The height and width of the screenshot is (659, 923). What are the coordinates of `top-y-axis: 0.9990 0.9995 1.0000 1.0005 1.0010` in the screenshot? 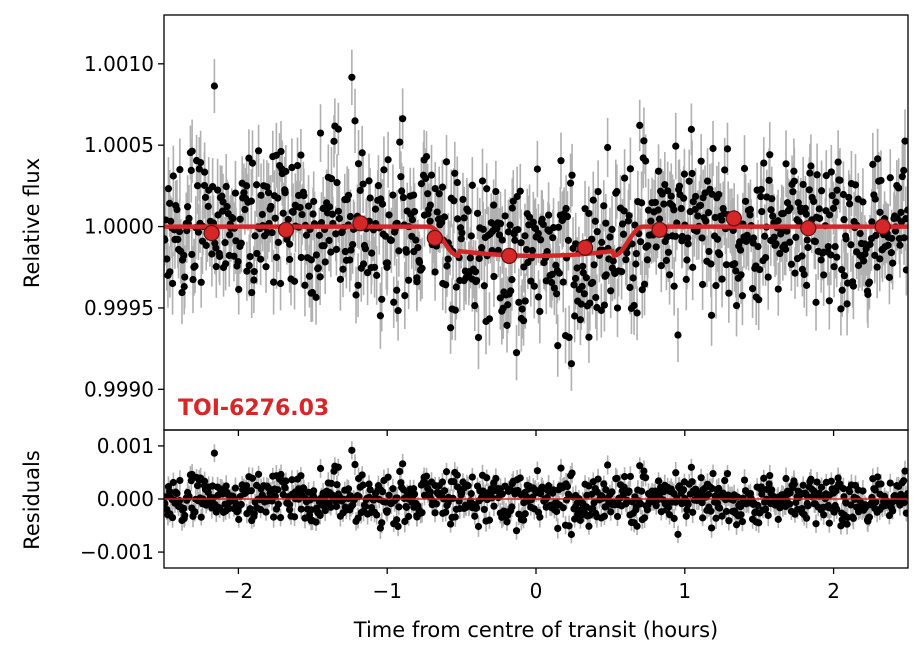 It's located at (124, 226).